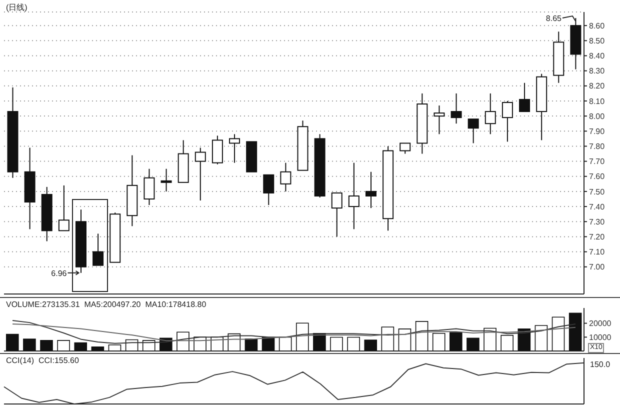 Image resolution: width=620 pixels, height=406 pixels. What do you see at coordinates (597, 147) in the screenshot?
I see `y-tick-label: 7.80` at bounding box center [597, 147].